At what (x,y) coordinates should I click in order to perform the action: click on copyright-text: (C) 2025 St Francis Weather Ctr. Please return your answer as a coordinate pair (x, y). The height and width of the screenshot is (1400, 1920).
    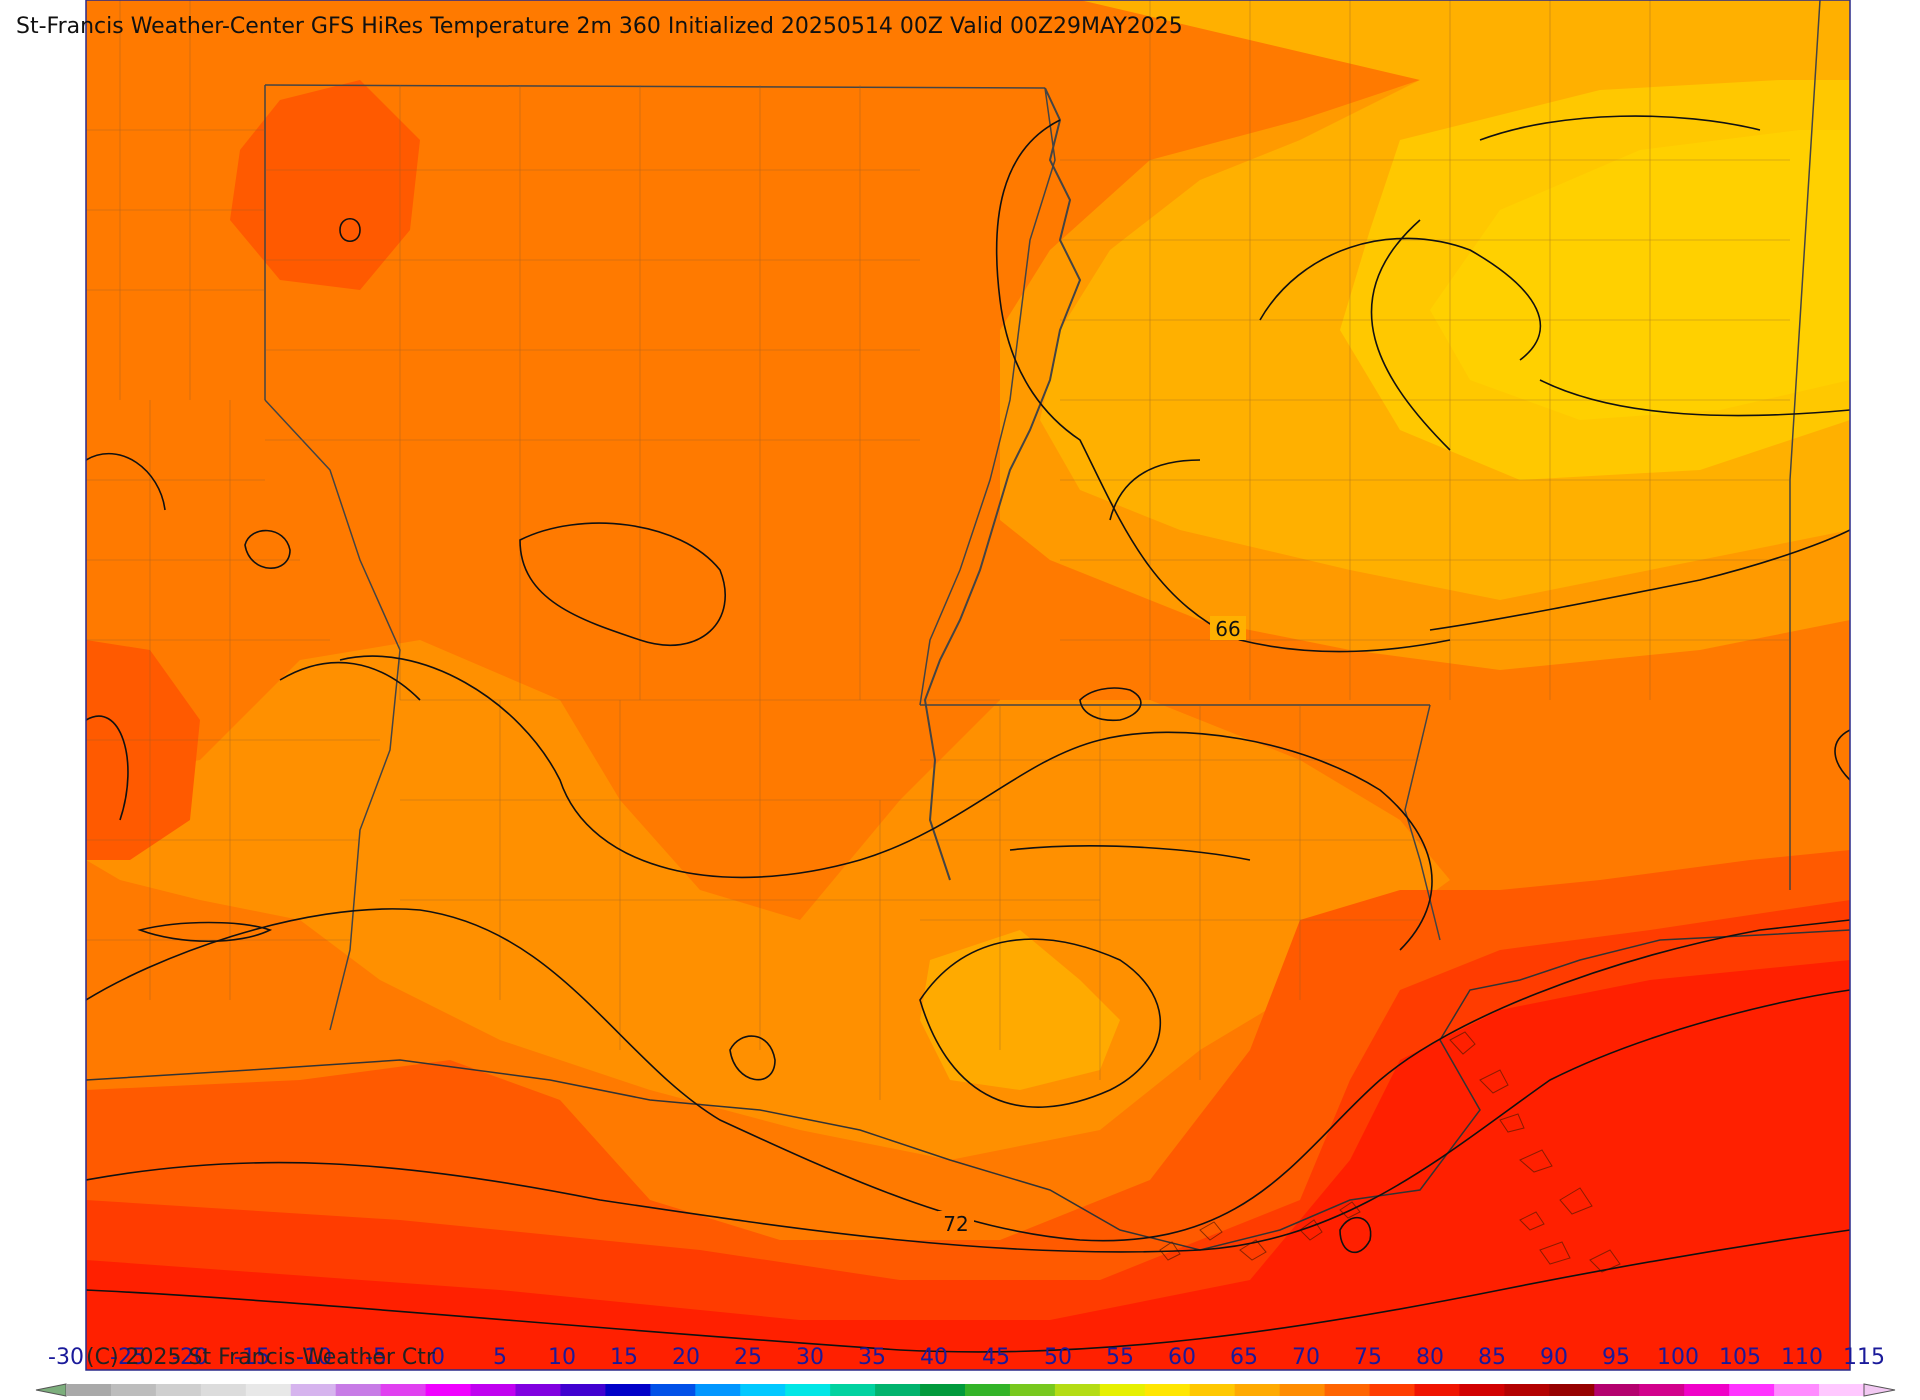
    Looking at the image, I should click on (260, 1357).